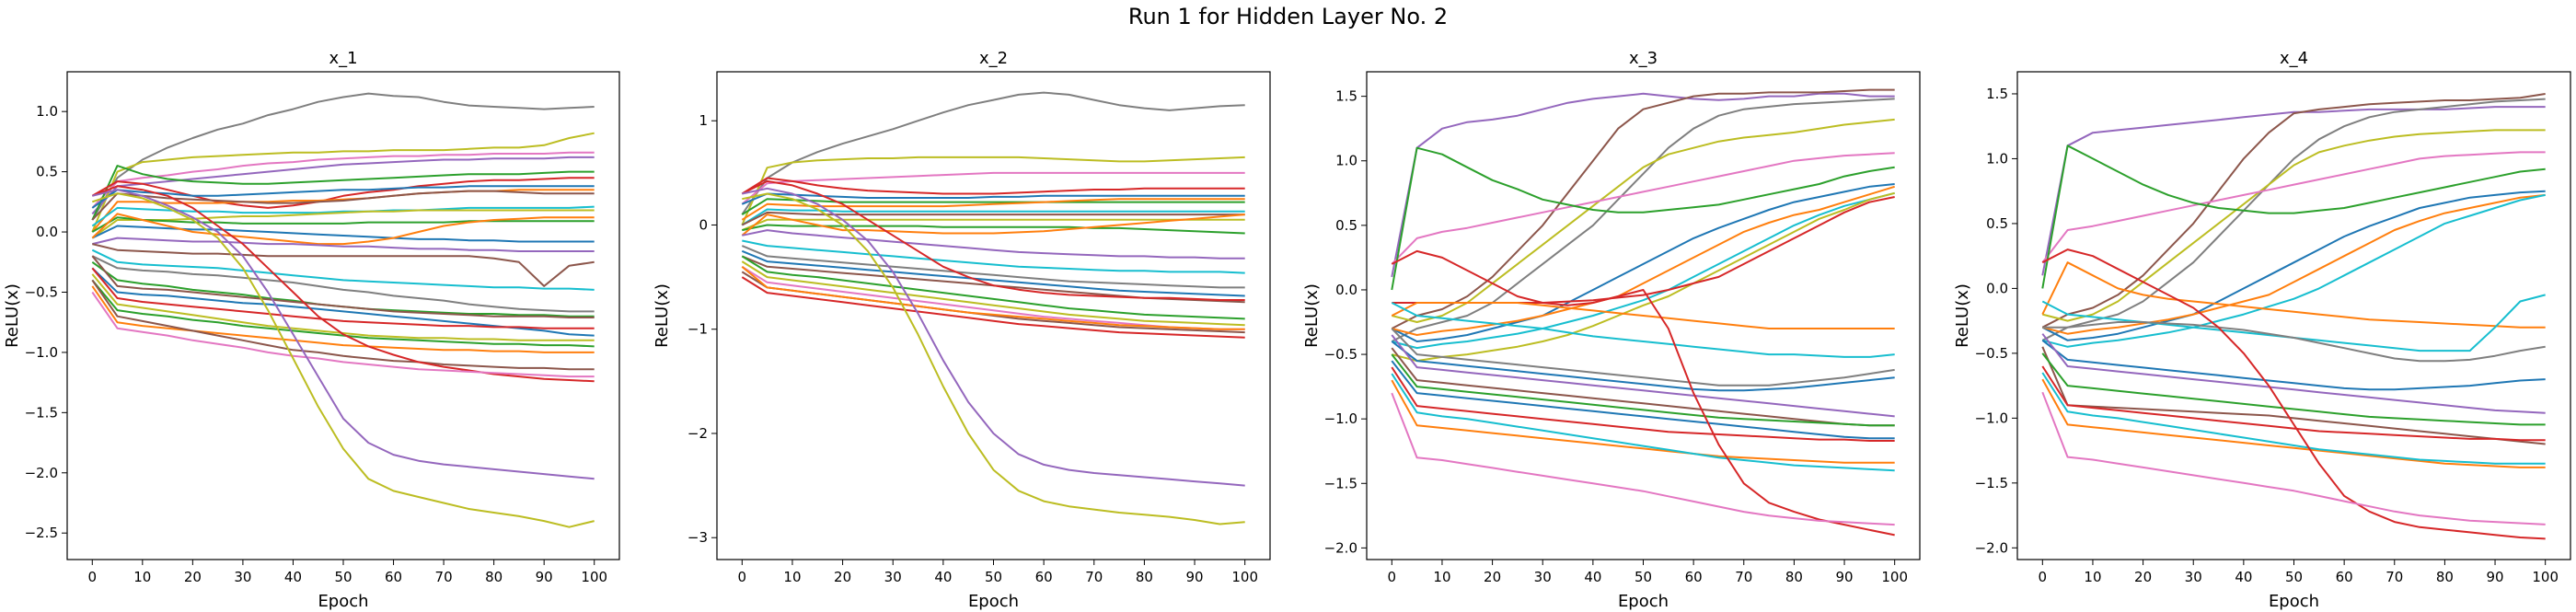  What do you see at coordinates (1997, 94) in the screenshot?
I see `y-tick-label: 1.5` at bounding box center [1997, 94].